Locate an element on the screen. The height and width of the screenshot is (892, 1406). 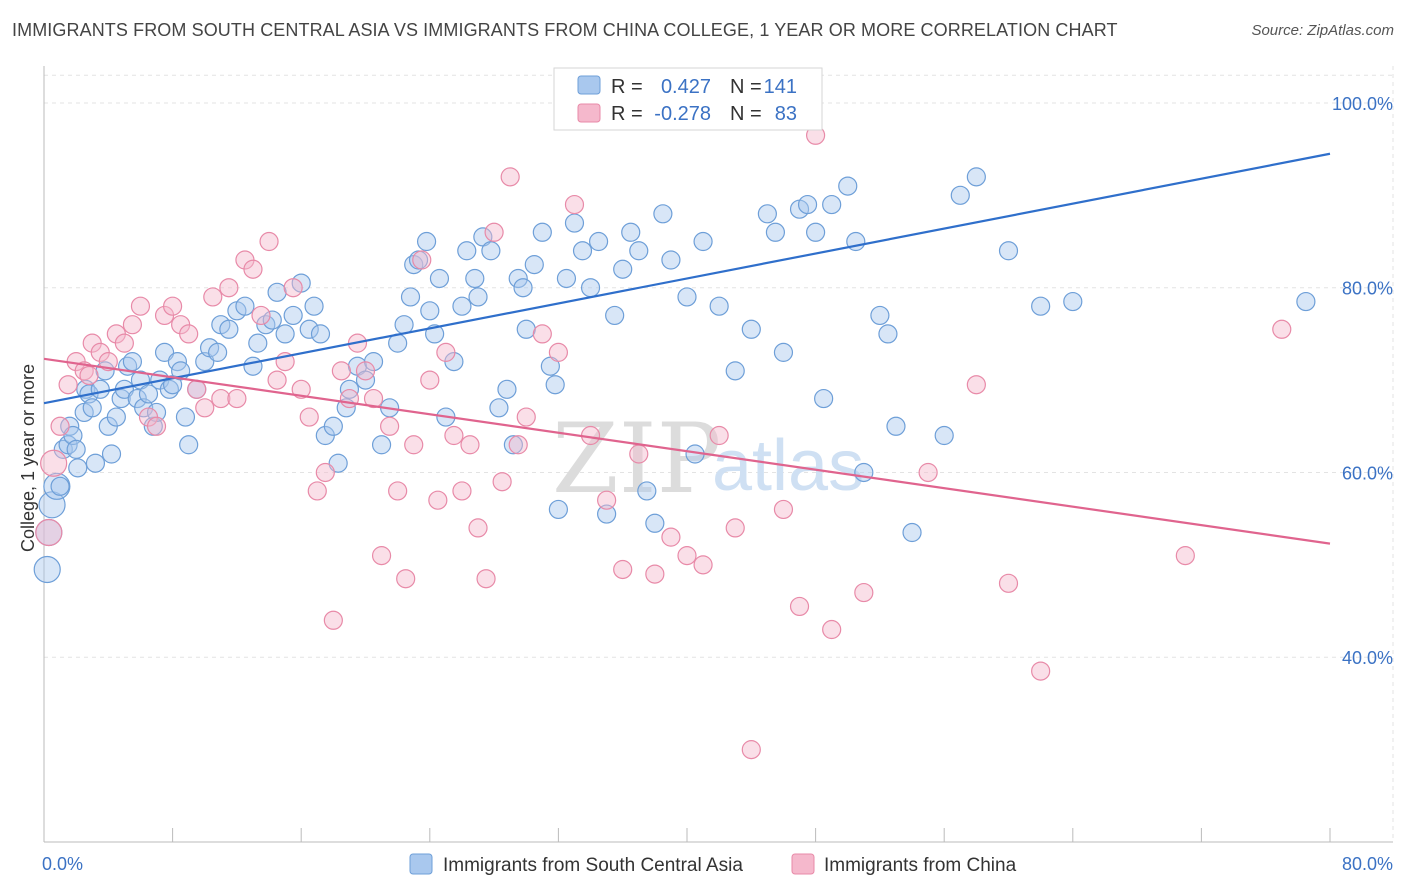
legend-n-value-pink: 83 is located at coordinates (786, 114).